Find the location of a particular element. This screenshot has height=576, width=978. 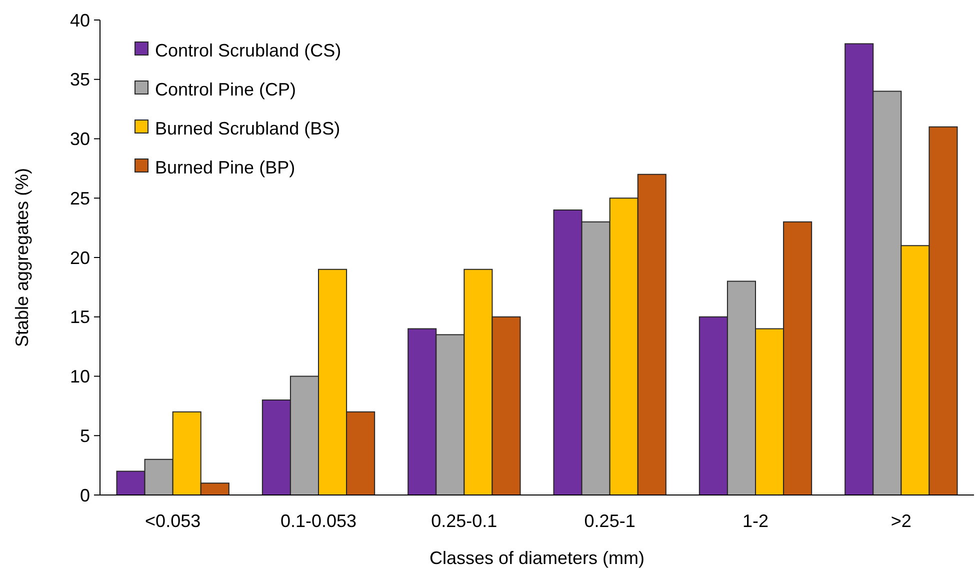

y-tick-label: 15 is located at coordinates (80, 317).